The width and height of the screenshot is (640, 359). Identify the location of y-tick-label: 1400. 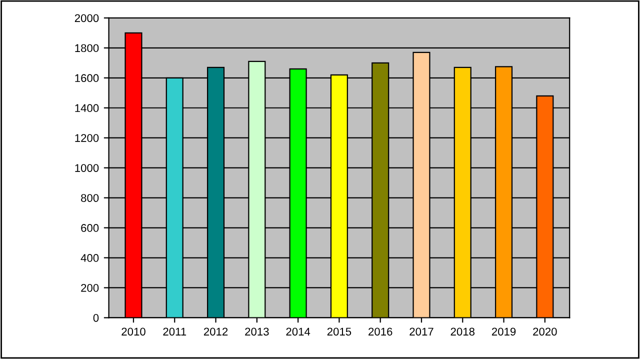
(87, 108).